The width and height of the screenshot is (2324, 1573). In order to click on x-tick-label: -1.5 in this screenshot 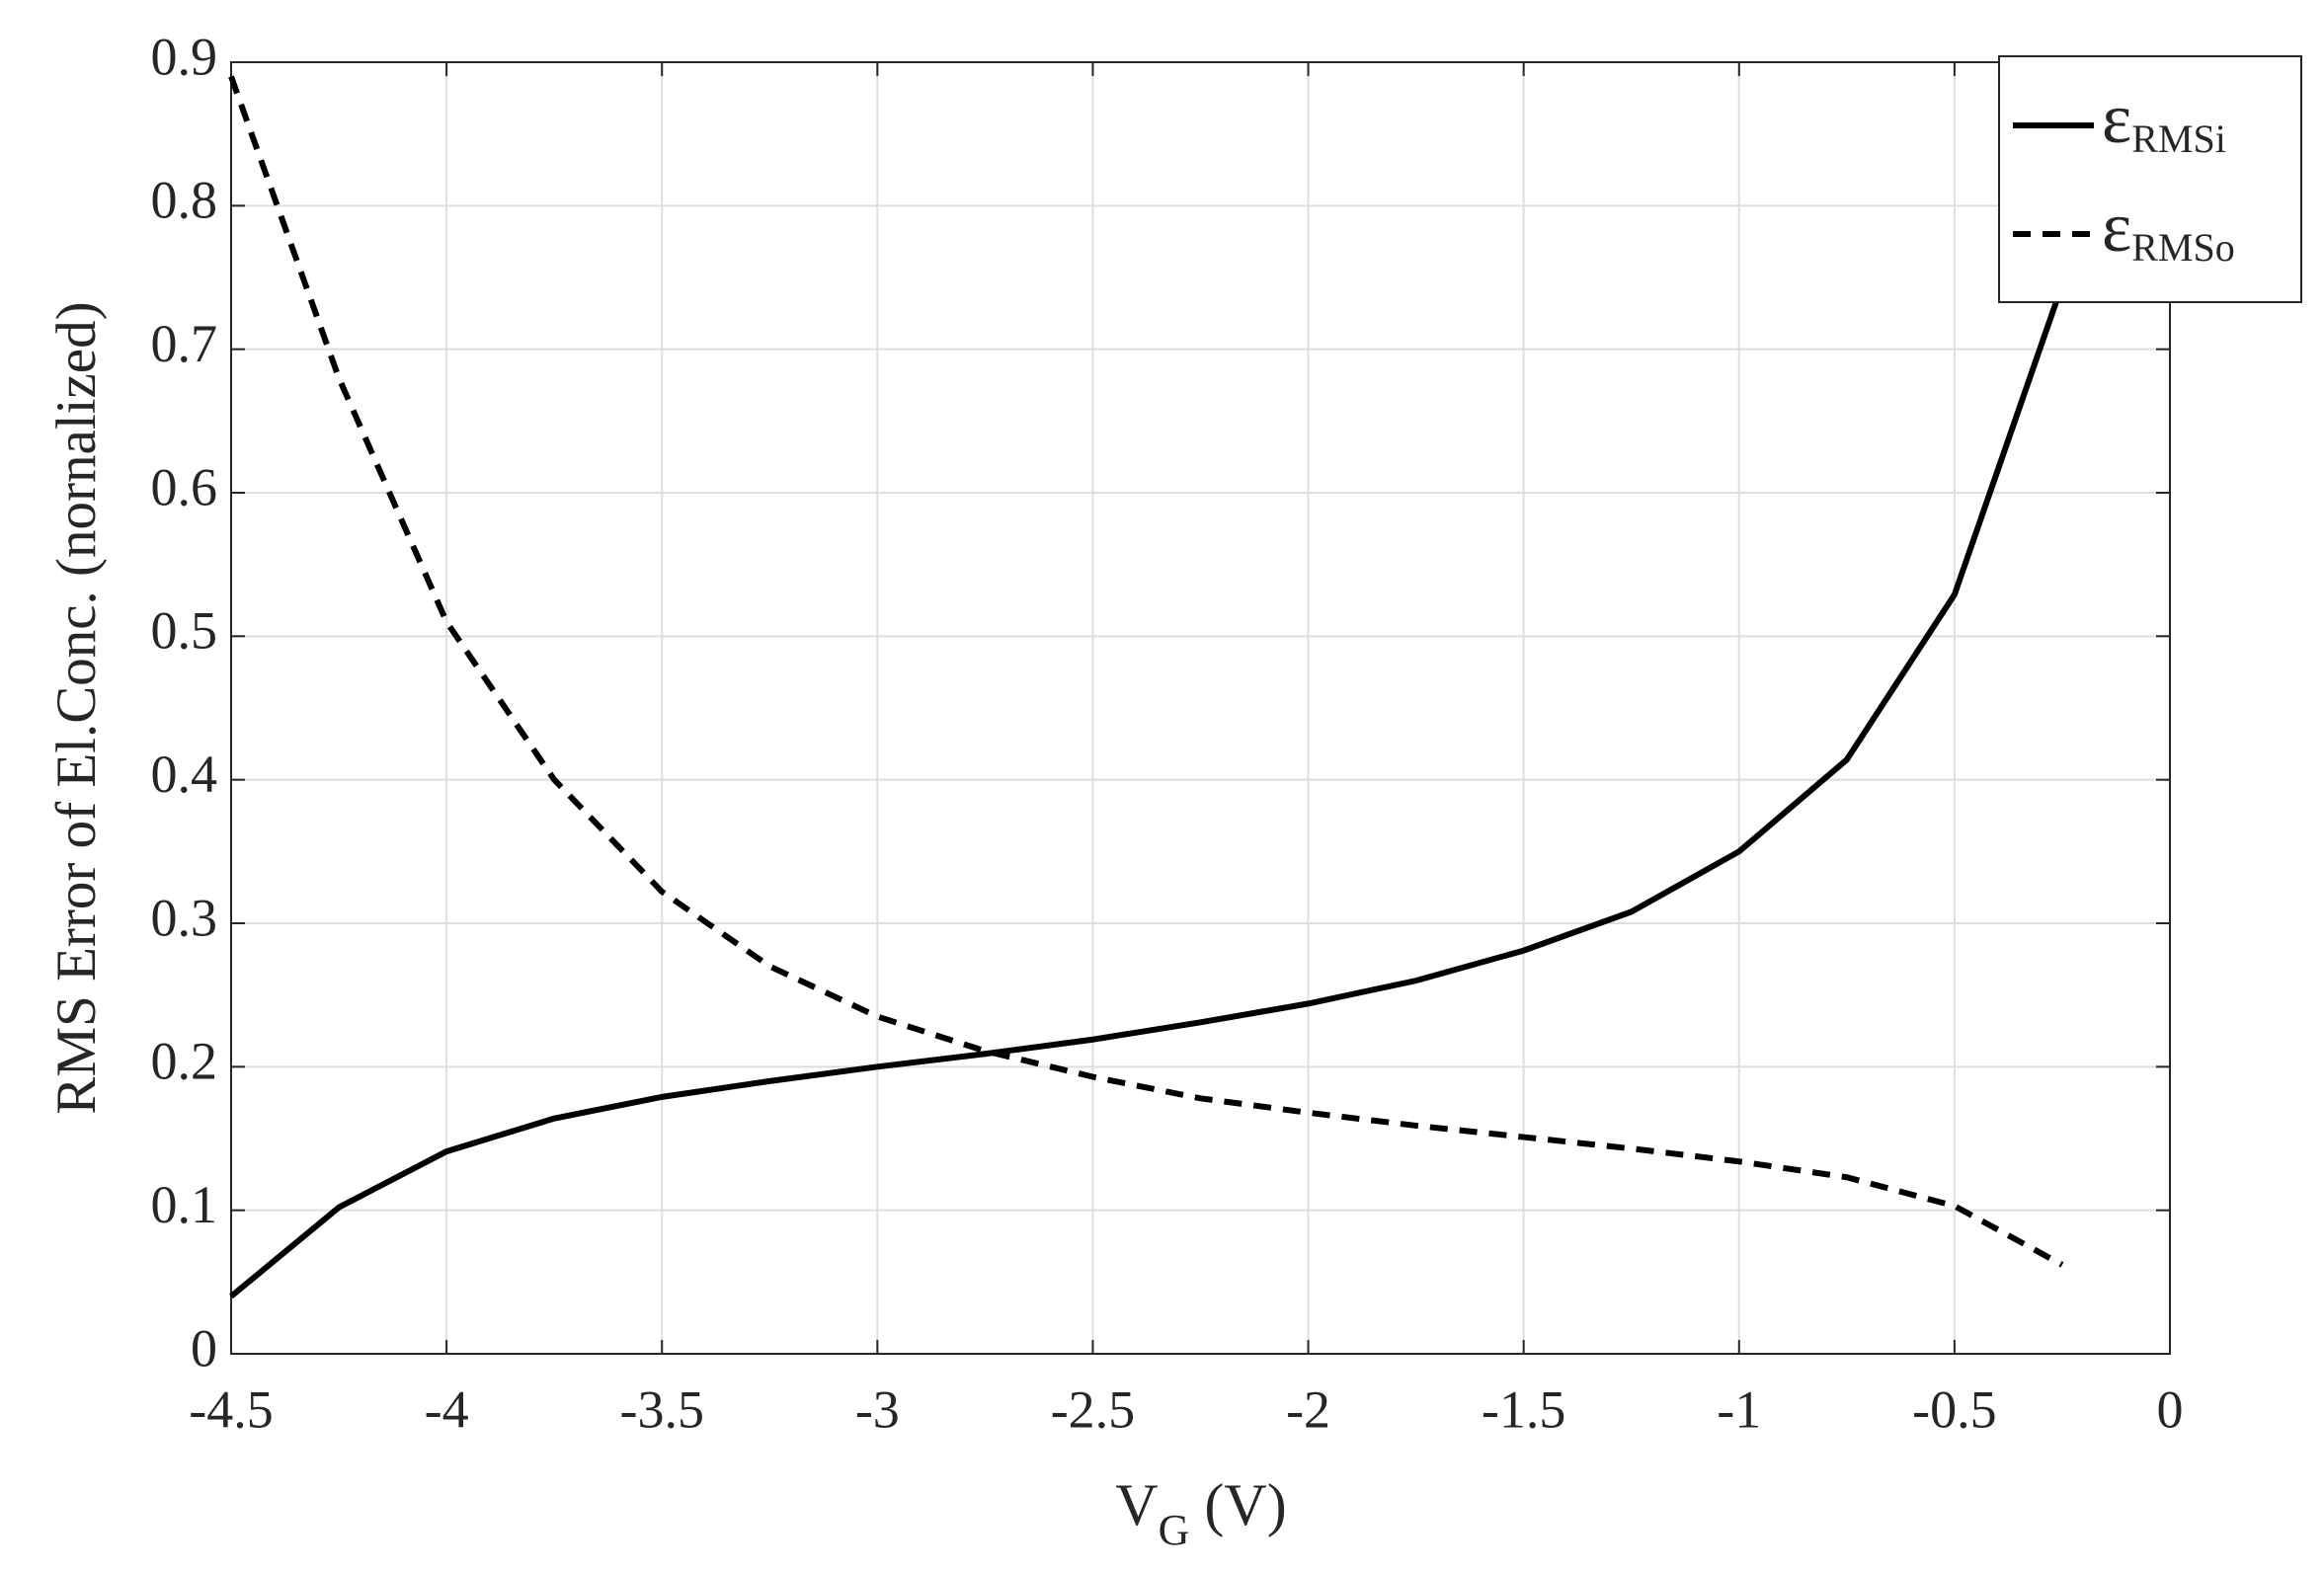, I will do `click(1523, 1409)`.